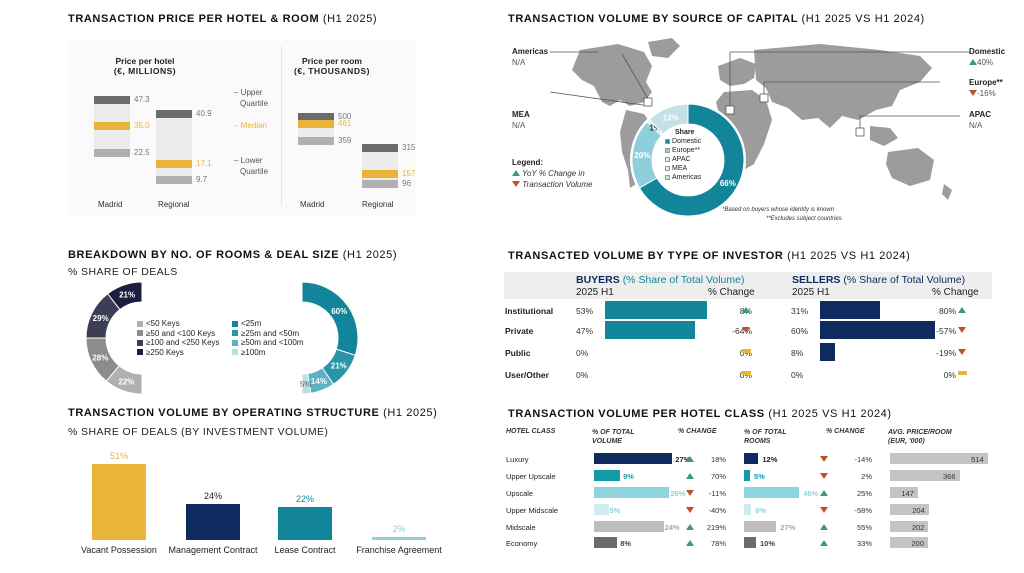 Image resolution: width=1024 pixels, height=573 pixels. Describe the element at coordinates (110, 204) in the screenshot. I see `city-label: Madrid` at that location.